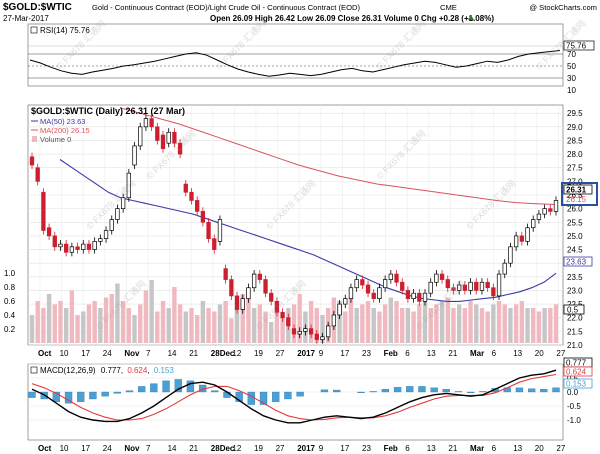 The height and width of the screenshot is (454, 600). Describe the element at coordinates (366, 448) in the screenshot. I see `x-label: 23` at that location.